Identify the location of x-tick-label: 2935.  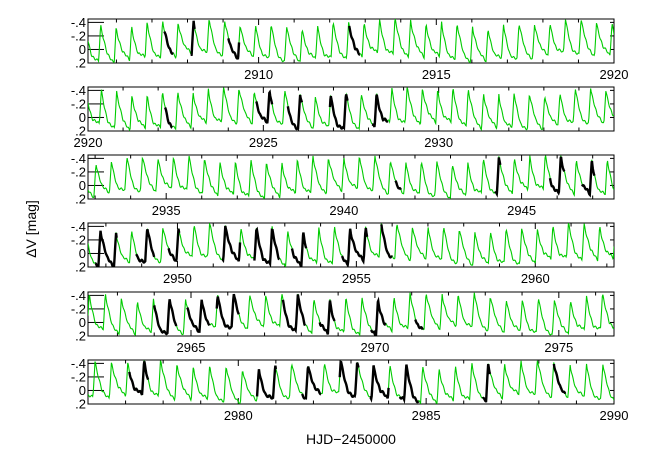
(166, 210).